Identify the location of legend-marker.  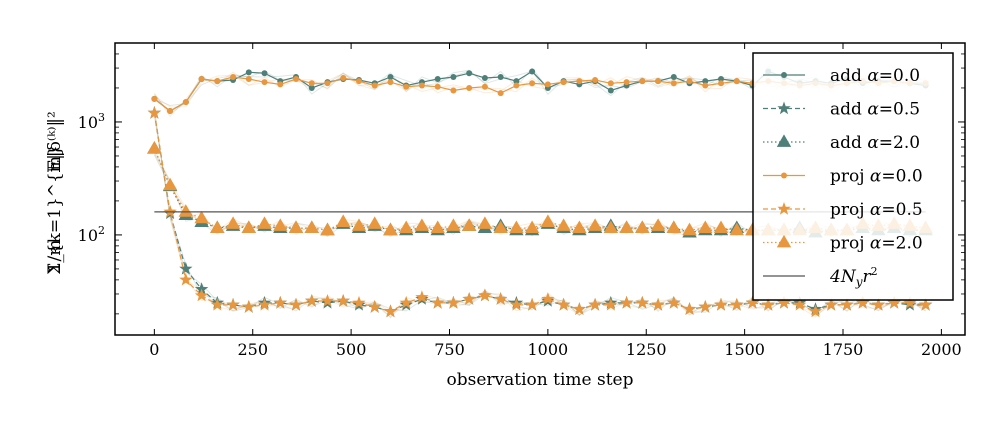
(784, 241).